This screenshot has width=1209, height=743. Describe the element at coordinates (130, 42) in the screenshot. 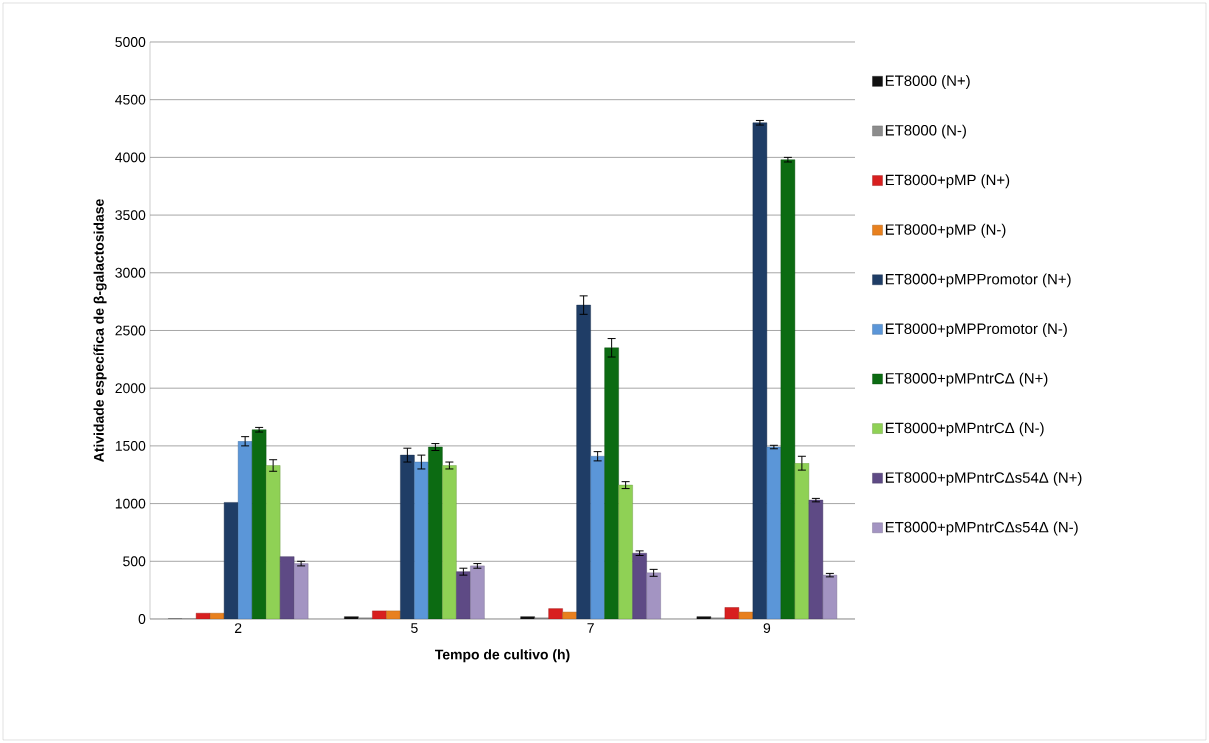

I see `y-tick-label: 5000` at that location.